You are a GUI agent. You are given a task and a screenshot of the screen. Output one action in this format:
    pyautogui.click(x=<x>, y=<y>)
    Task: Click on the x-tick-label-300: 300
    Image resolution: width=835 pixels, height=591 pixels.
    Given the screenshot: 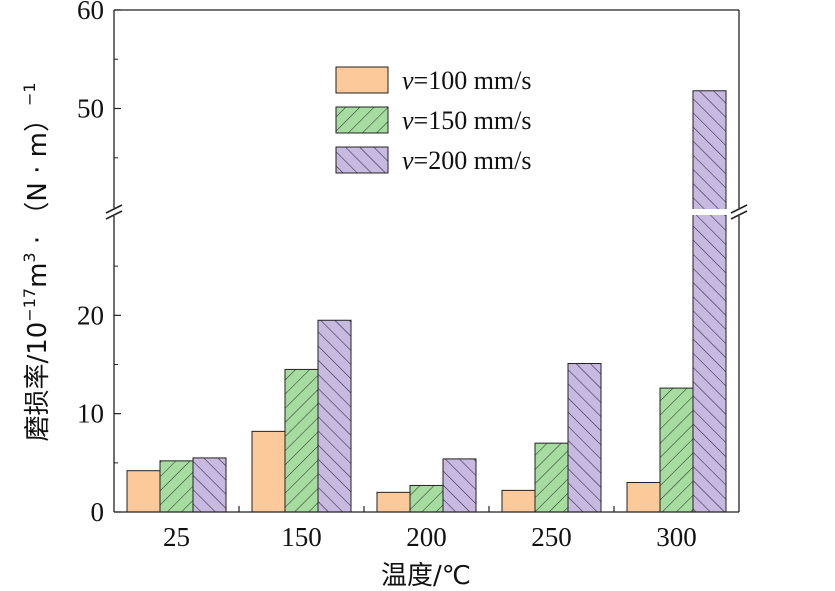 What is the action you would take?
    pyautogui.click(x=676, y=537)
    